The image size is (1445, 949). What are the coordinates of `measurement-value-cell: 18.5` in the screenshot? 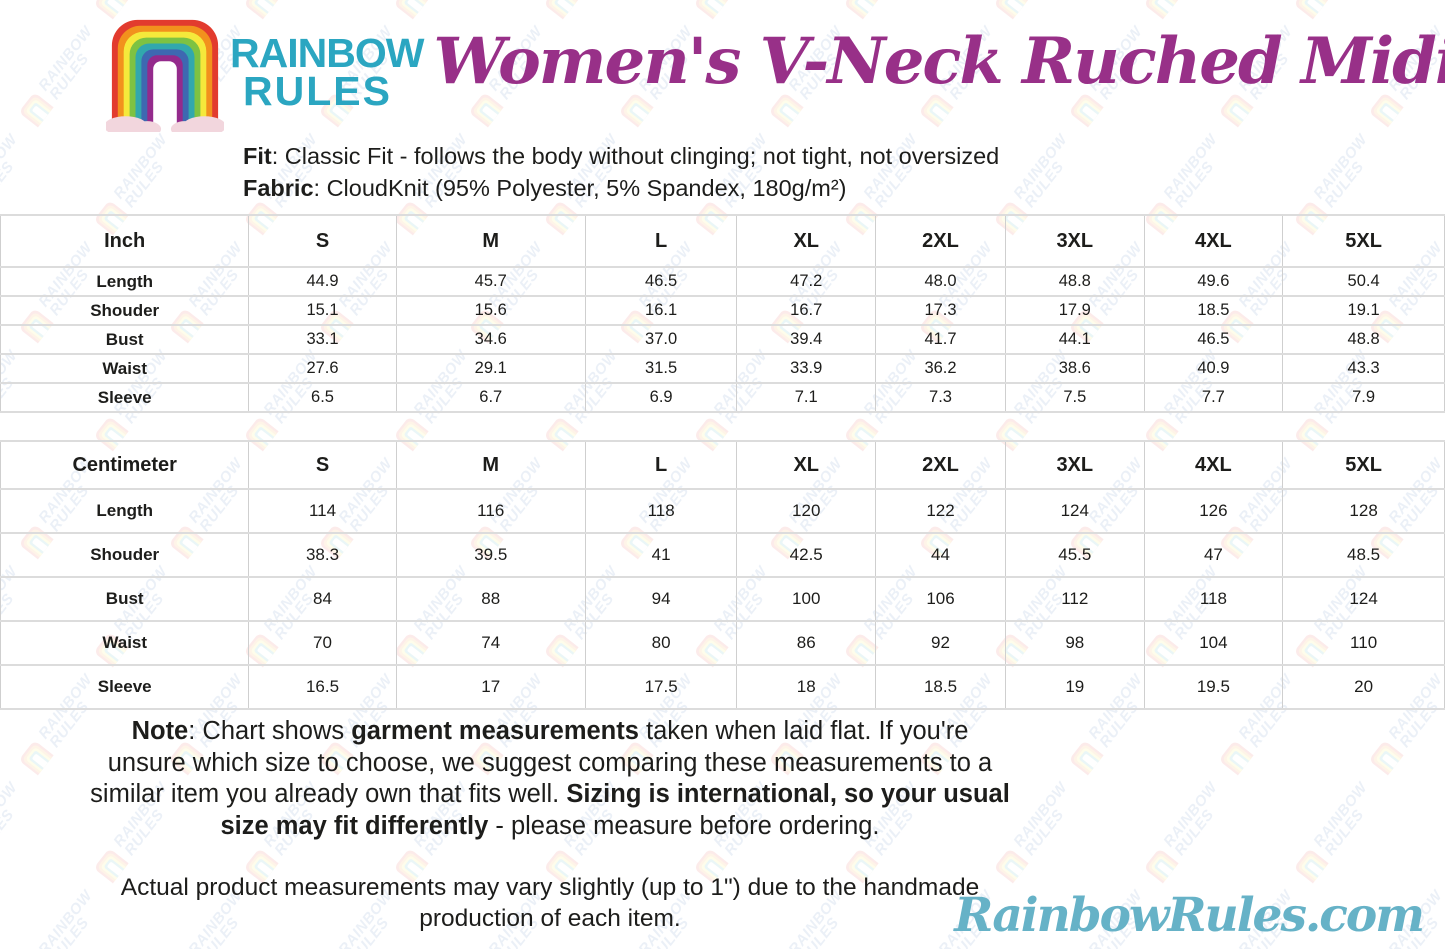 It's located at (940, 687).